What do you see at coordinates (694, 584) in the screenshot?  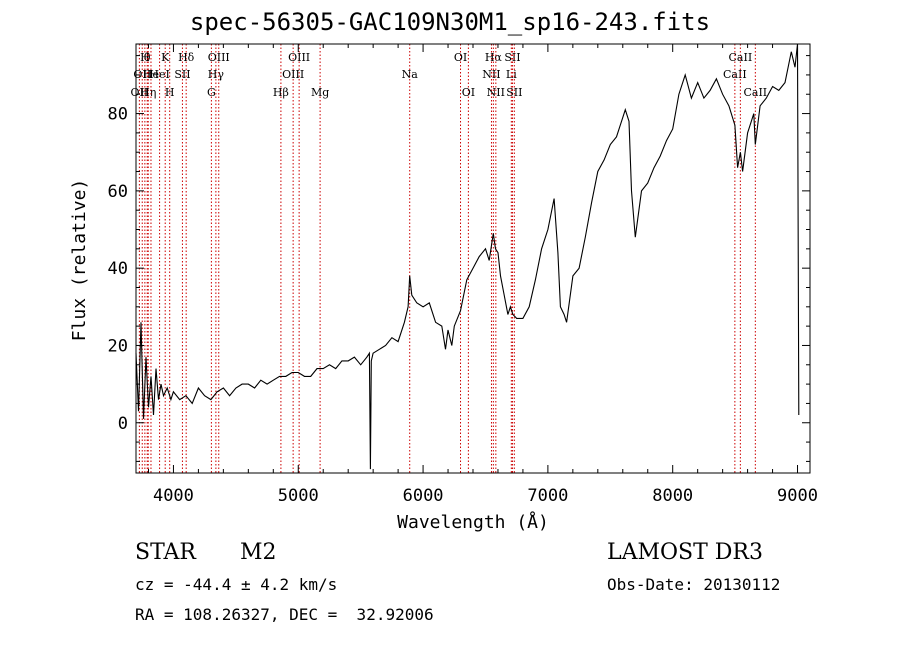 I see `observation-date: Obs-Date: 20130112` at bounding box center [694, 584].